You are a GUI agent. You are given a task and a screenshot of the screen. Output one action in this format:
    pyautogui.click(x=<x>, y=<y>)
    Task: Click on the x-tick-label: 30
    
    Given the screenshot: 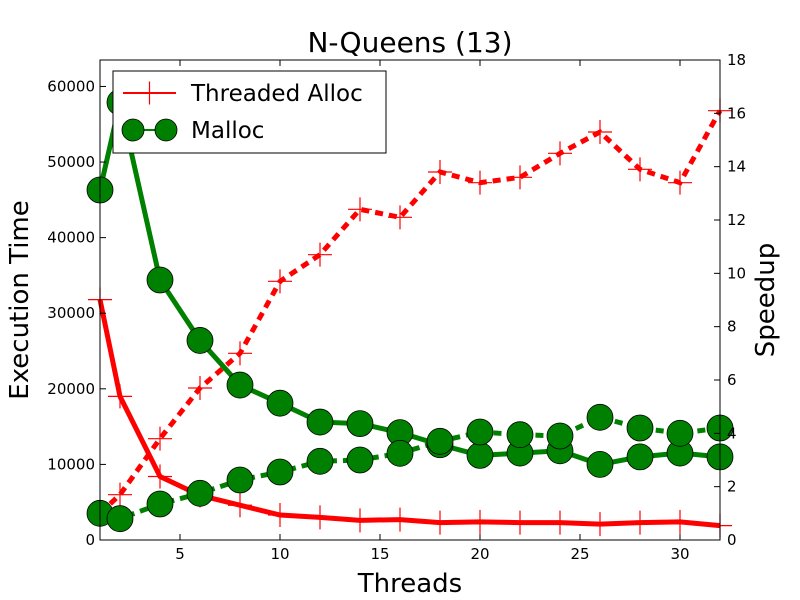 What is the action you would take?
    pyautogui.click(x=679, y=554)
    